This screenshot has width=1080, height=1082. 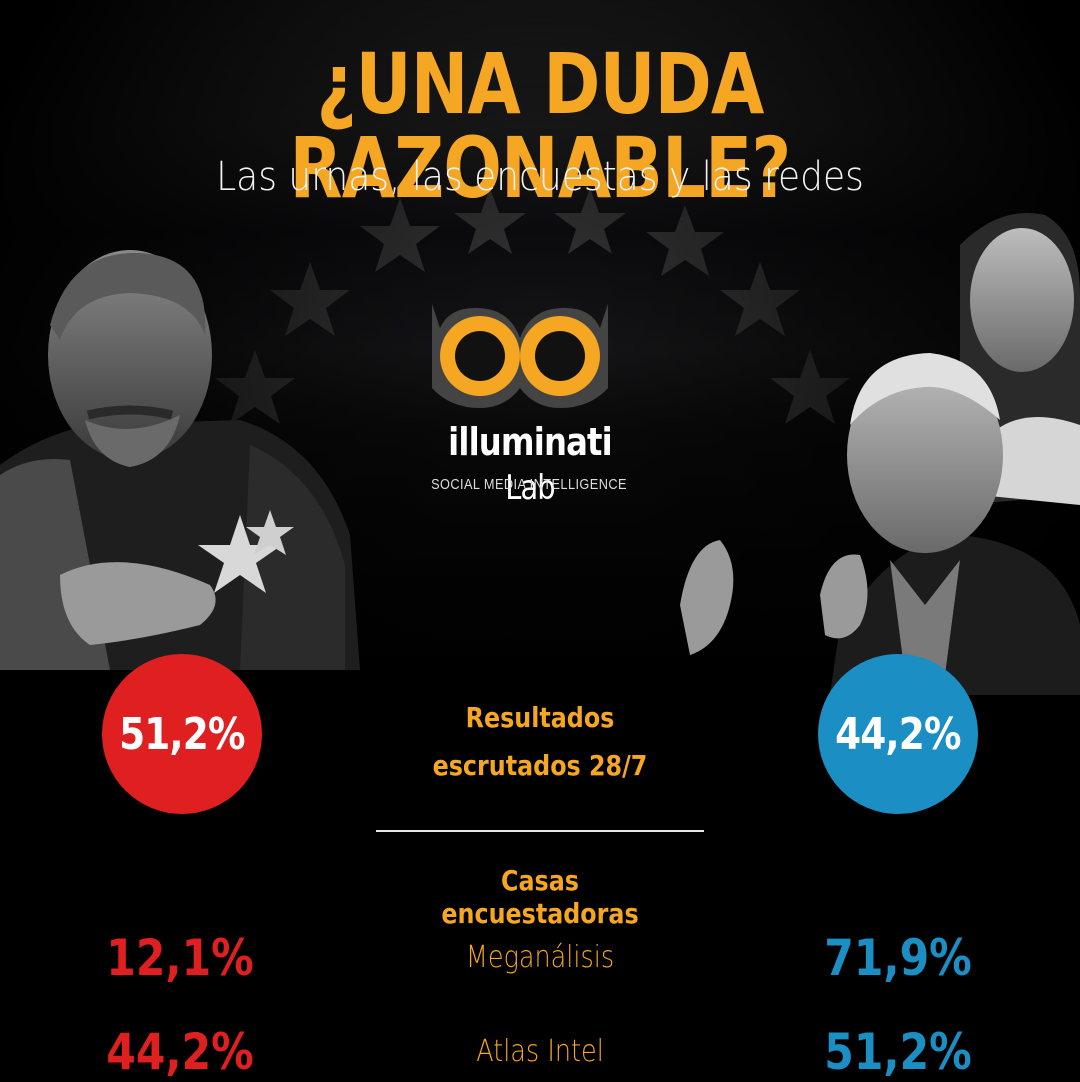 I want to click on poll-right-value: 71,9%, so click(x=898, y=958).